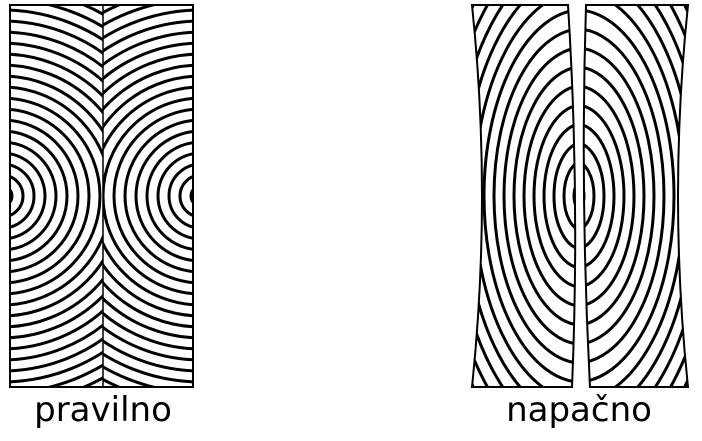 This screenshot has width=702, height=441. I want to click on left-warped-board-outline, so click(523, 196).